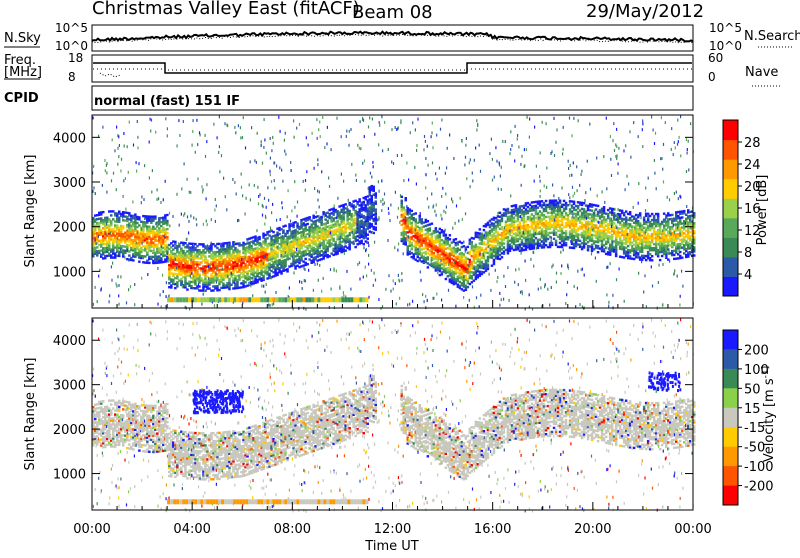 The width and height of the screenshot is (800, 558). What do you see at coordinates (761, 72) in the screenshot?
I see `nave-label: Nave` at bounding box center [761, 72].